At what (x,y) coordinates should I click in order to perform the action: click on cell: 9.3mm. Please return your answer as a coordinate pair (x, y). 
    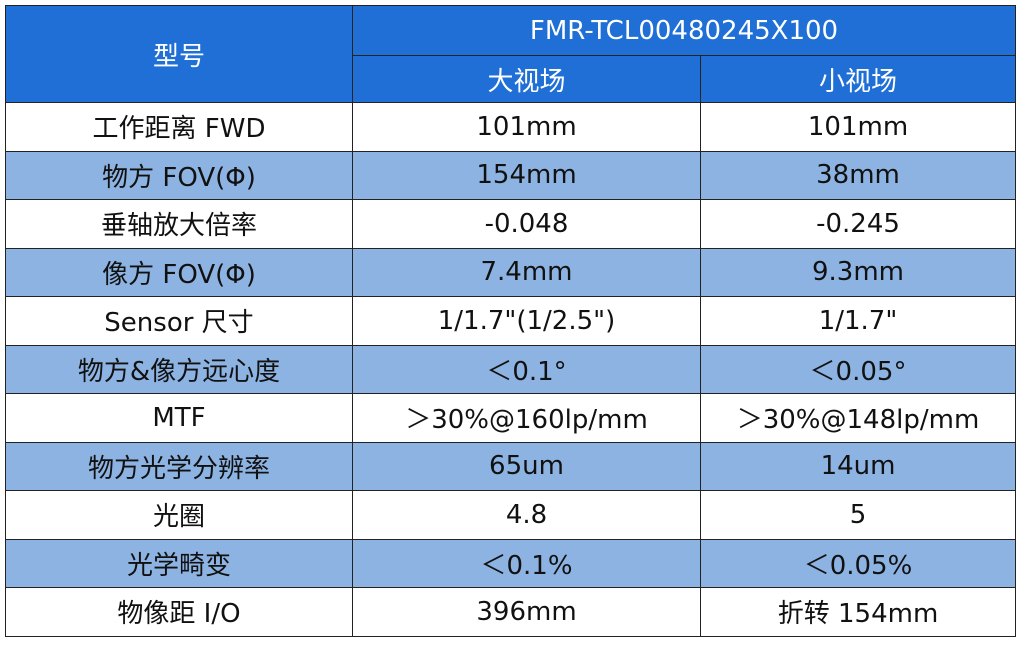
    Looking at the image, I should click on (858, 272).